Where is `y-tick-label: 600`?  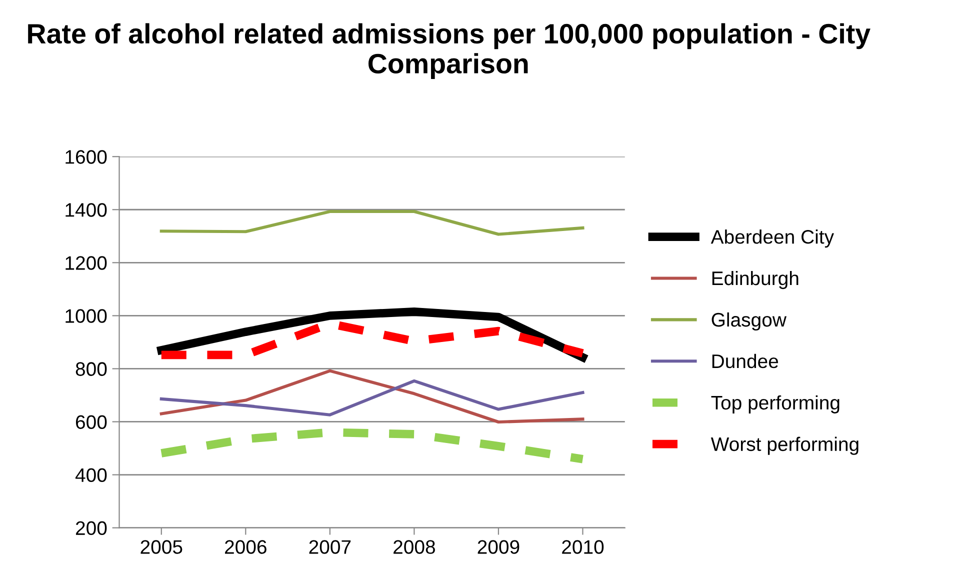
y-tick-label: 600 is located at coordinates (91, 422).